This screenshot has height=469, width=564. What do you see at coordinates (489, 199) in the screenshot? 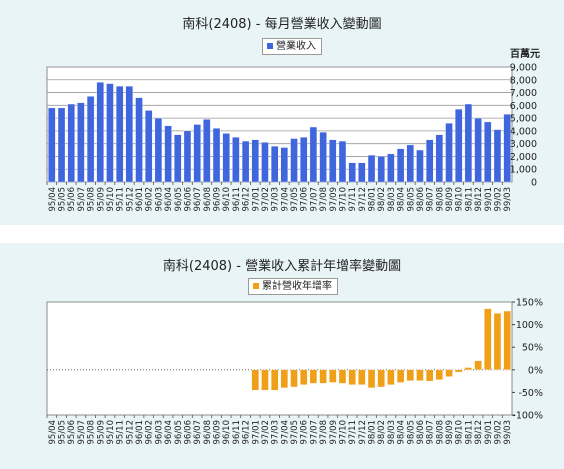
I see `revenue-x-tick-label: 99/01` at bounding box center [489, 199].